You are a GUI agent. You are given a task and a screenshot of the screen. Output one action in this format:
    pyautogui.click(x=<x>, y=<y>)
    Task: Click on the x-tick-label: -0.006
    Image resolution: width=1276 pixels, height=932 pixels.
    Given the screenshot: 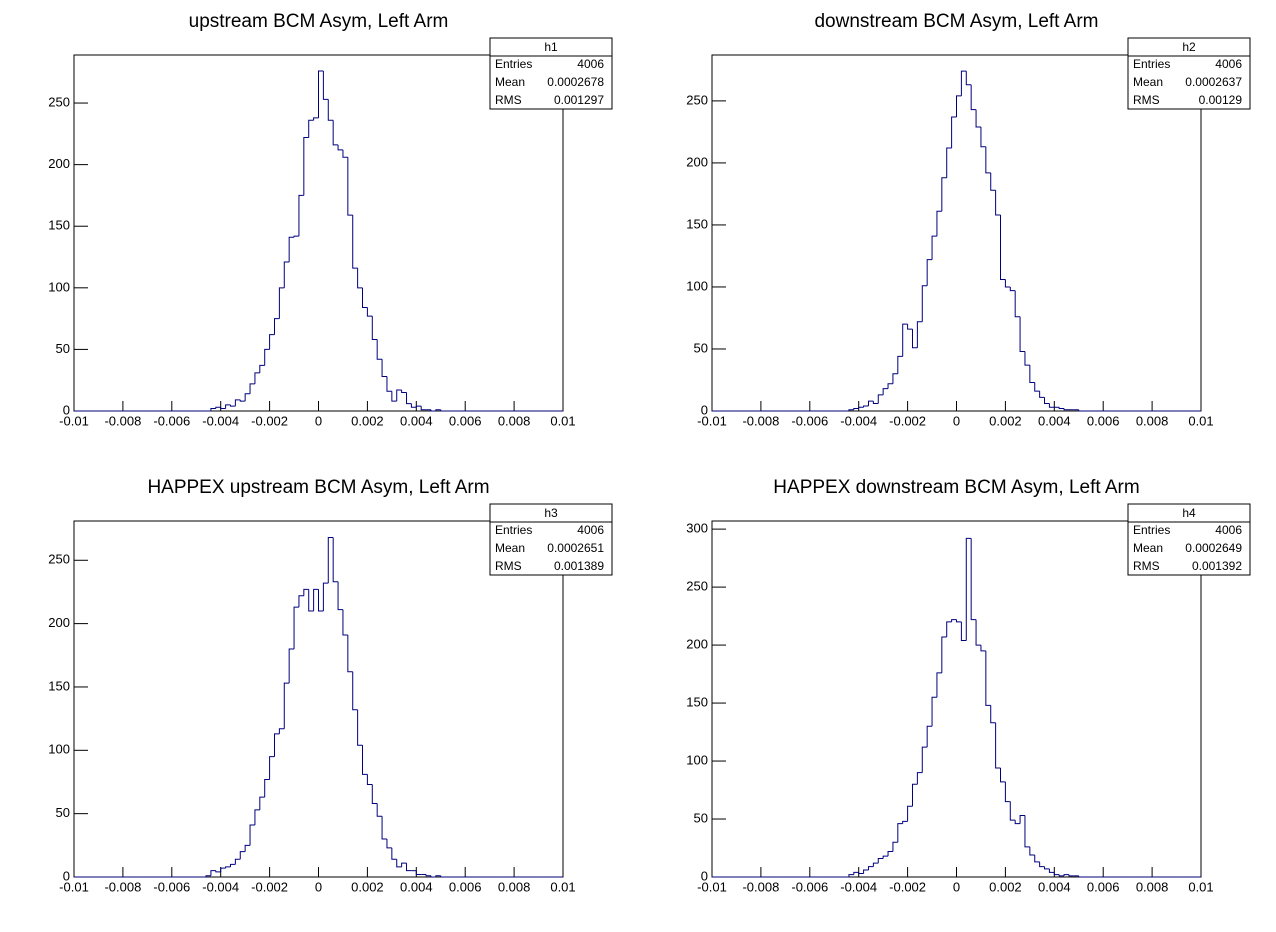 What is the action you would take?
    pyautogui.click(x=809, y=420)
    